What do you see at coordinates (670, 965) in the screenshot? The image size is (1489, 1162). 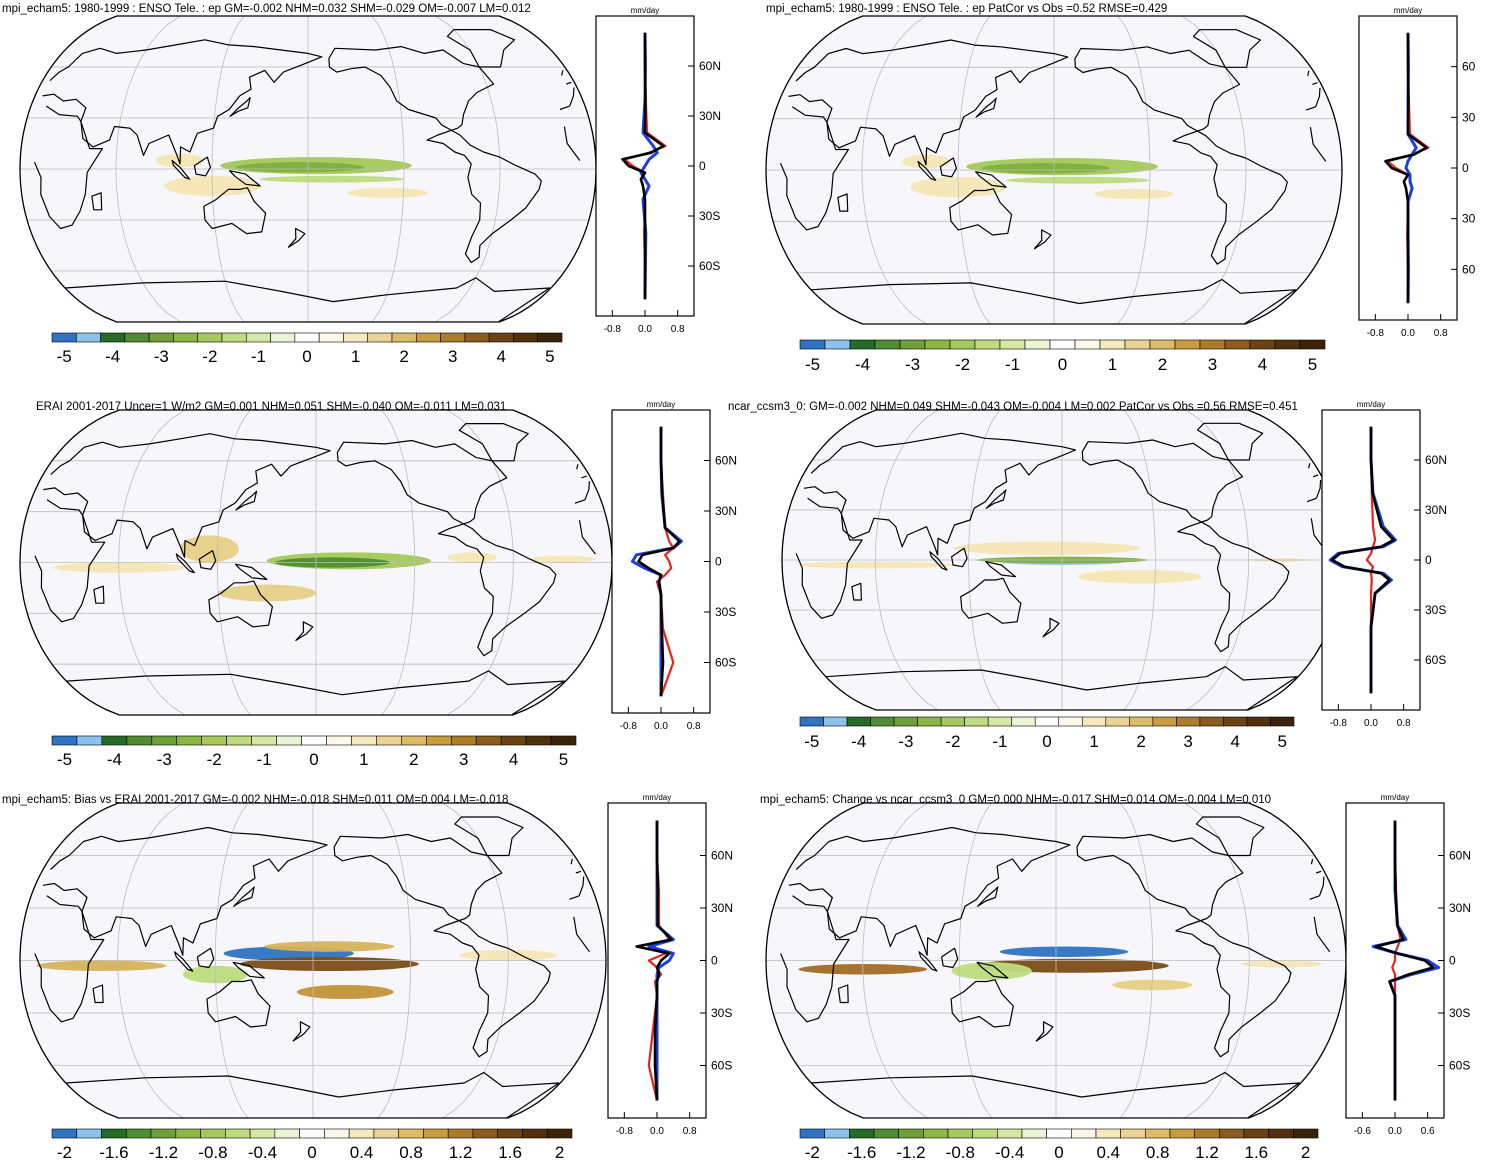 I see `zonal-profile: mm/day 60N 30N 0 30S 60S -0.8 0.0 0.8` at bounding box center [670, 965].